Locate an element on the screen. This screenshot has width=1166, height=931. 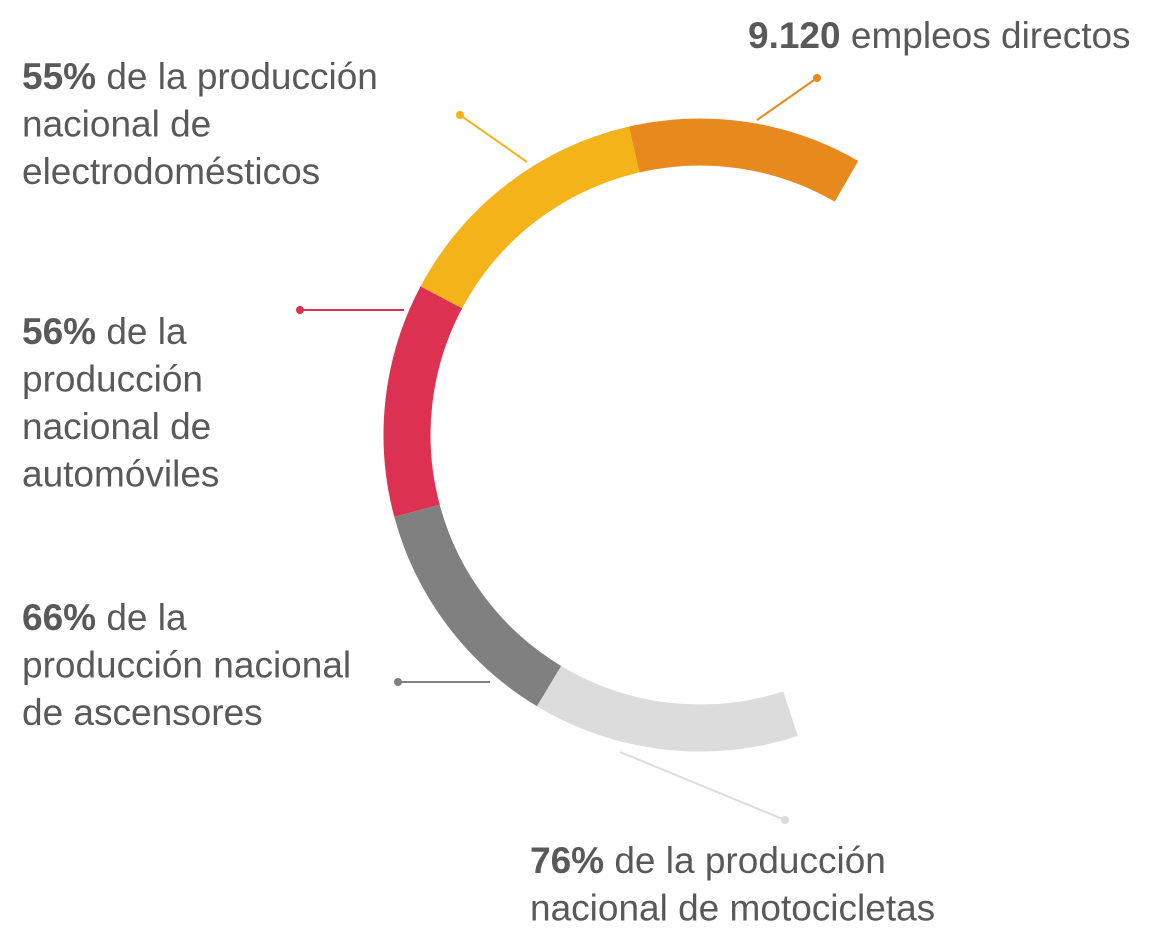
label-line: 56% de la is located at coordinates (104, 331).